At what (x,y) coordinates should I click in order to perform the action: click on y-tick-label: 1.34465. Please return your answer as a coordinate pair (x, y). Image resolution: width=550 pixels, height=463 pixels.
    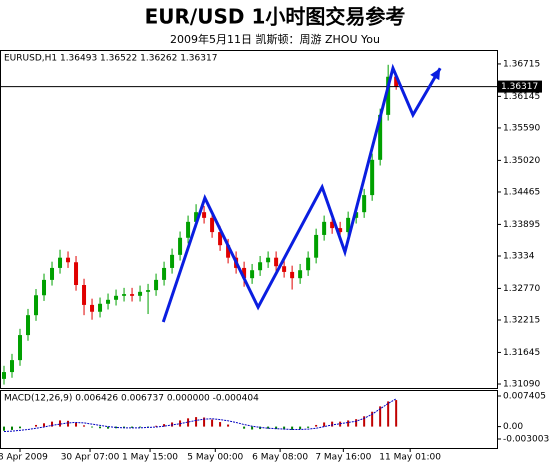
    Looking at the image, I should click on (521, 192).